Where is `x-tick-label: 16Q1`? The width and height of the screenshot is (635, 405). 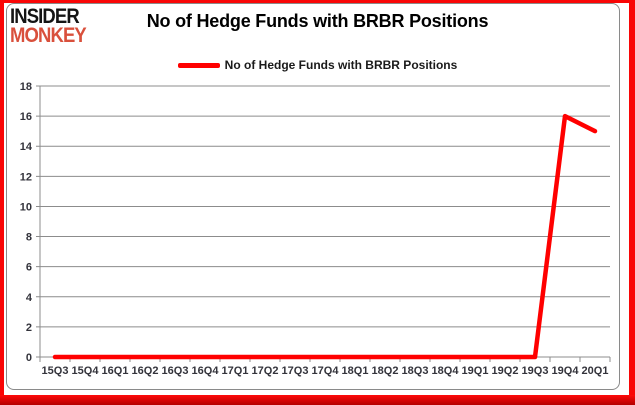 x-tick-label: 16Q1 is located at coordinates (115, 371).